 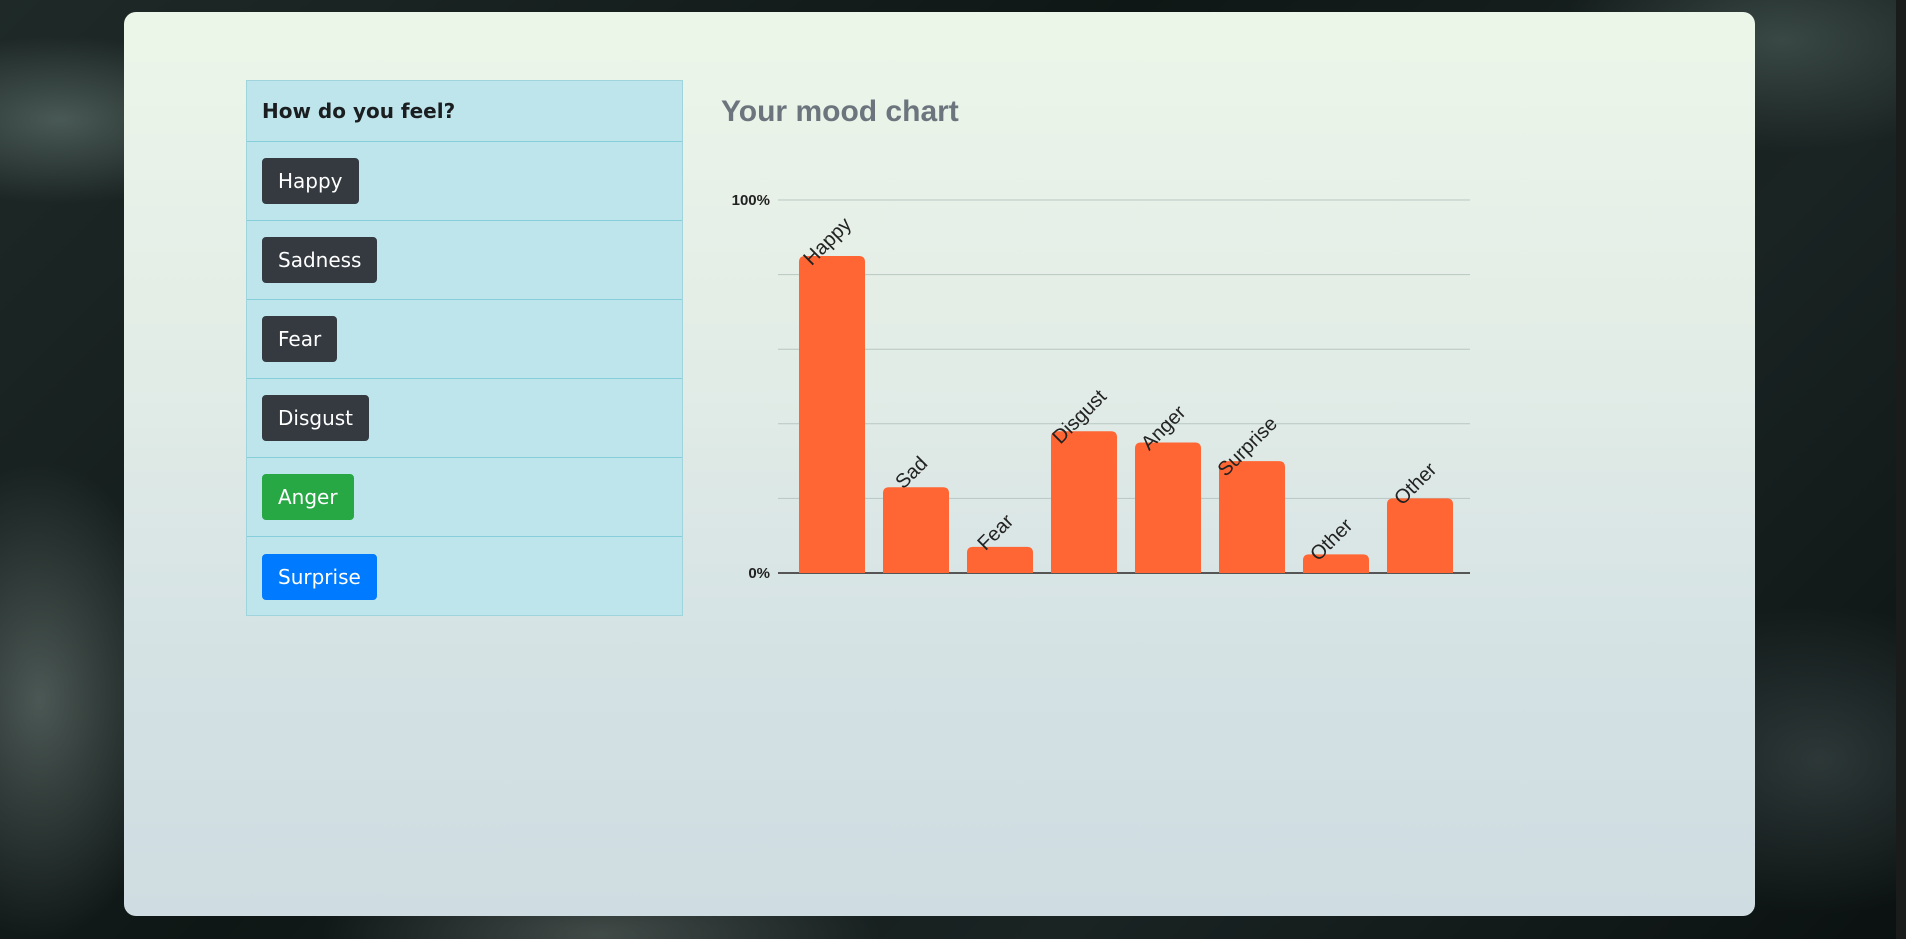 What do you see at coordinates (316, 418) in the screenshot?
I see `disgust-button: Disgust` at bounding box center [316, 418].